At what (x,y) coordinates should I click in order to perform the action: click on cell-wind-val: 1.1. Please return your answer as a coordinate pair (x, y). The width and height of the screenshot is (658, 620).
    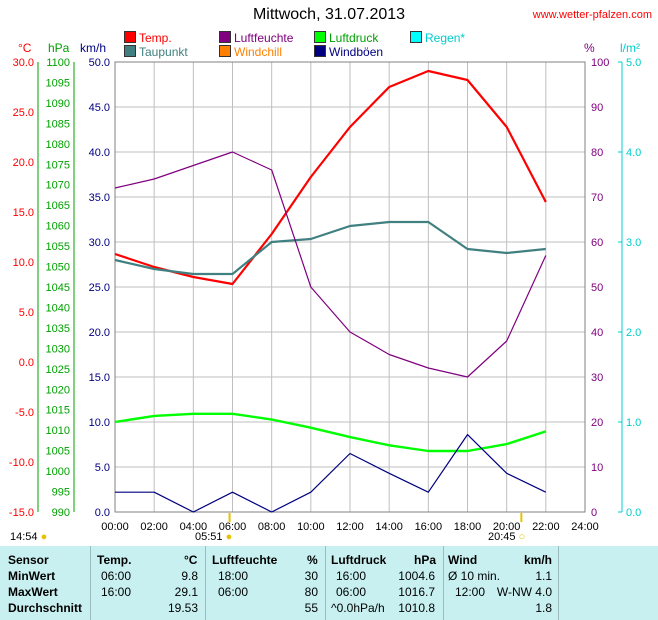
    Looking at the image, I should click on (543, 576).